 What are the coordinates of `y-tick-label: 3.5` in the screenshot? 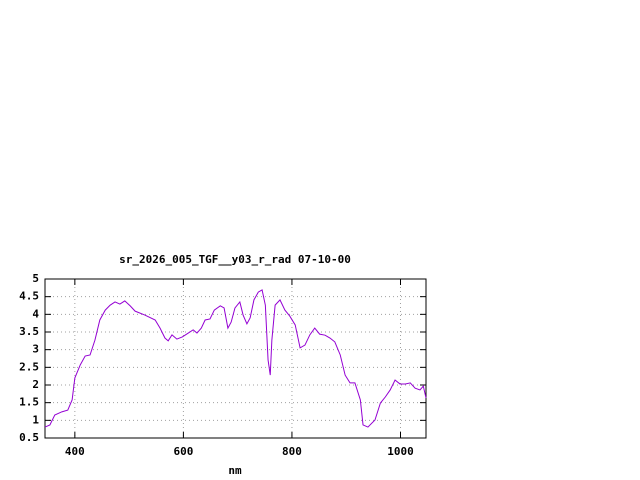 It's located at (29, 331).